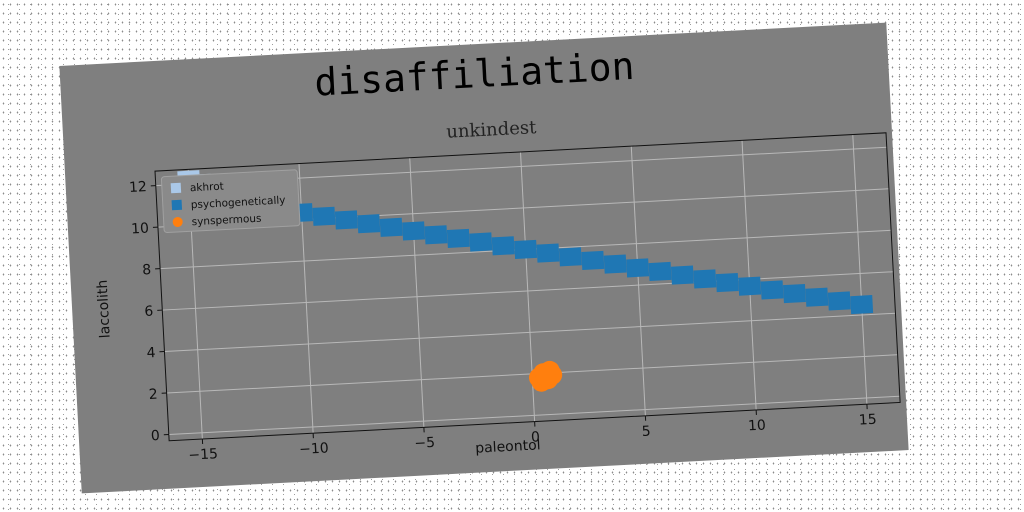 This screenshot has width=1024, height=512. I want to click on x-tick-label: −15, so click(203, 455).